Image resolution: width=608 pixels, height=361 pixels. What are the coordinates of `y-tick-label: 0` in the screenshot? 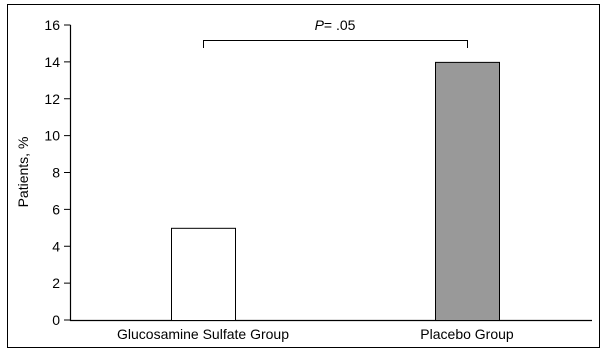 It's located at (56, 320).